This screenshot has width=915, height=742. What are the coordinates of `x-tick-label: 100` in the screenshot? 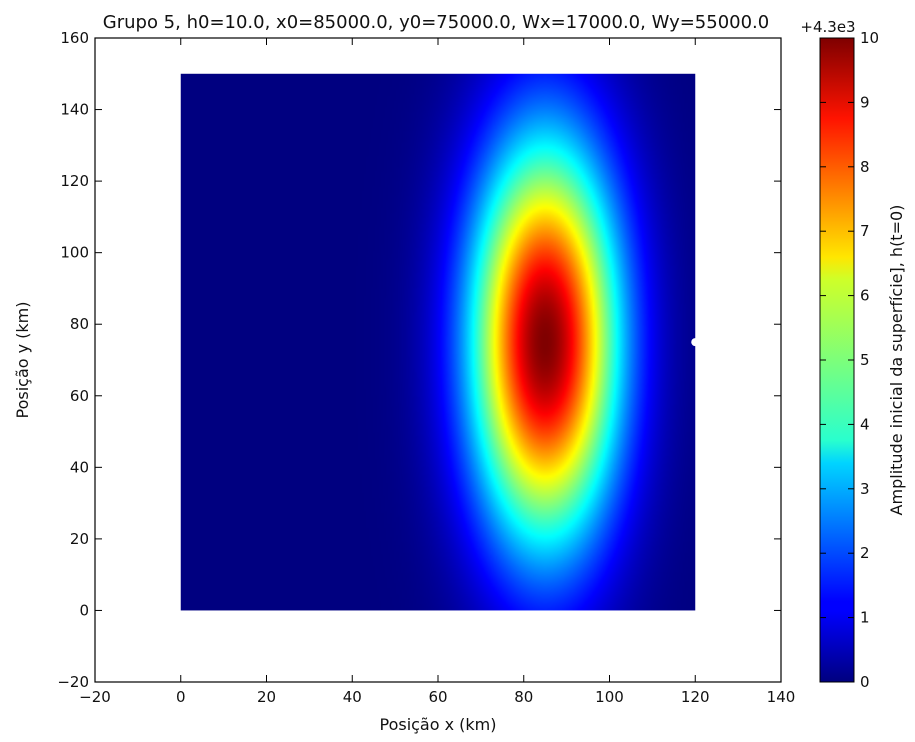 It's located at (609, 697).